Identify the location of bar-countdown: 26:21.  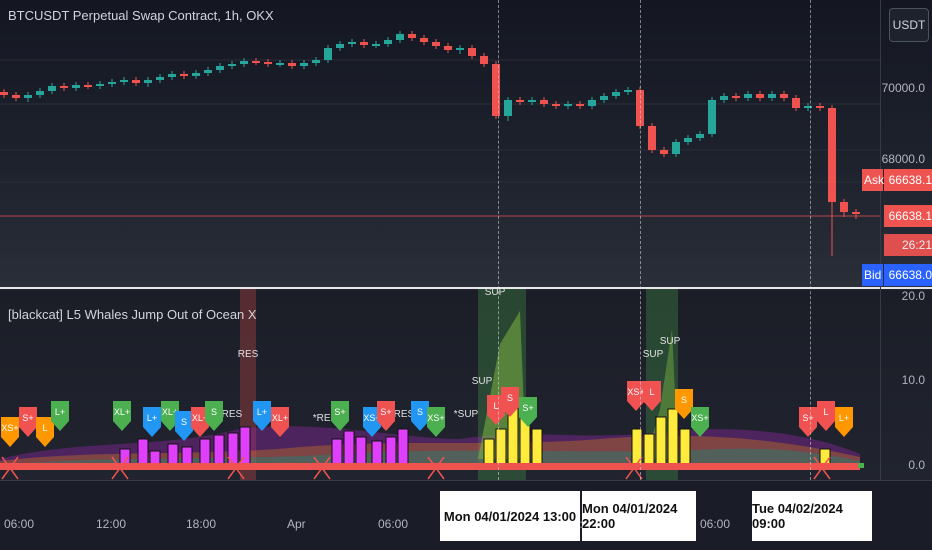
(908, 245).